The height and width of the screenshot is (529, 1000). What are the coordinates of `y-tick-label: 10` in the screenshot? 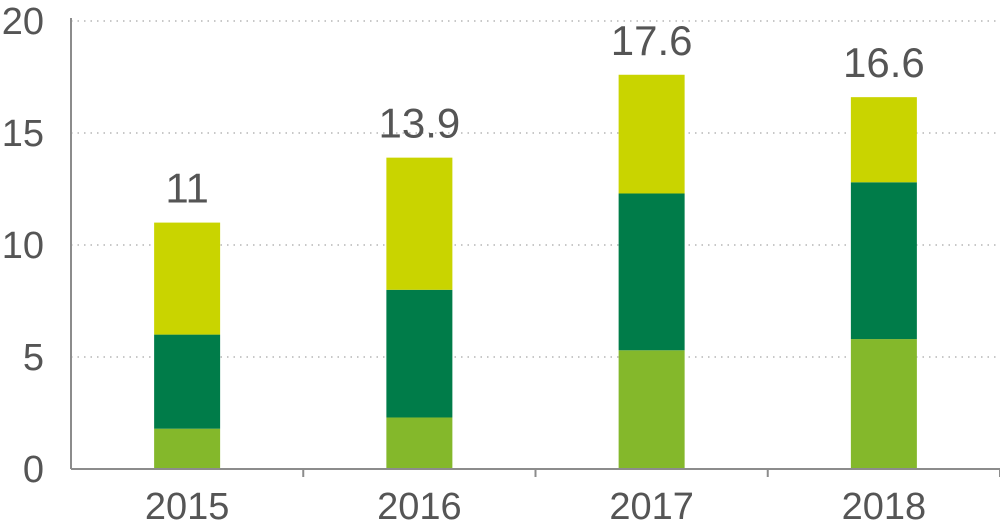 It's located at (23, 246).